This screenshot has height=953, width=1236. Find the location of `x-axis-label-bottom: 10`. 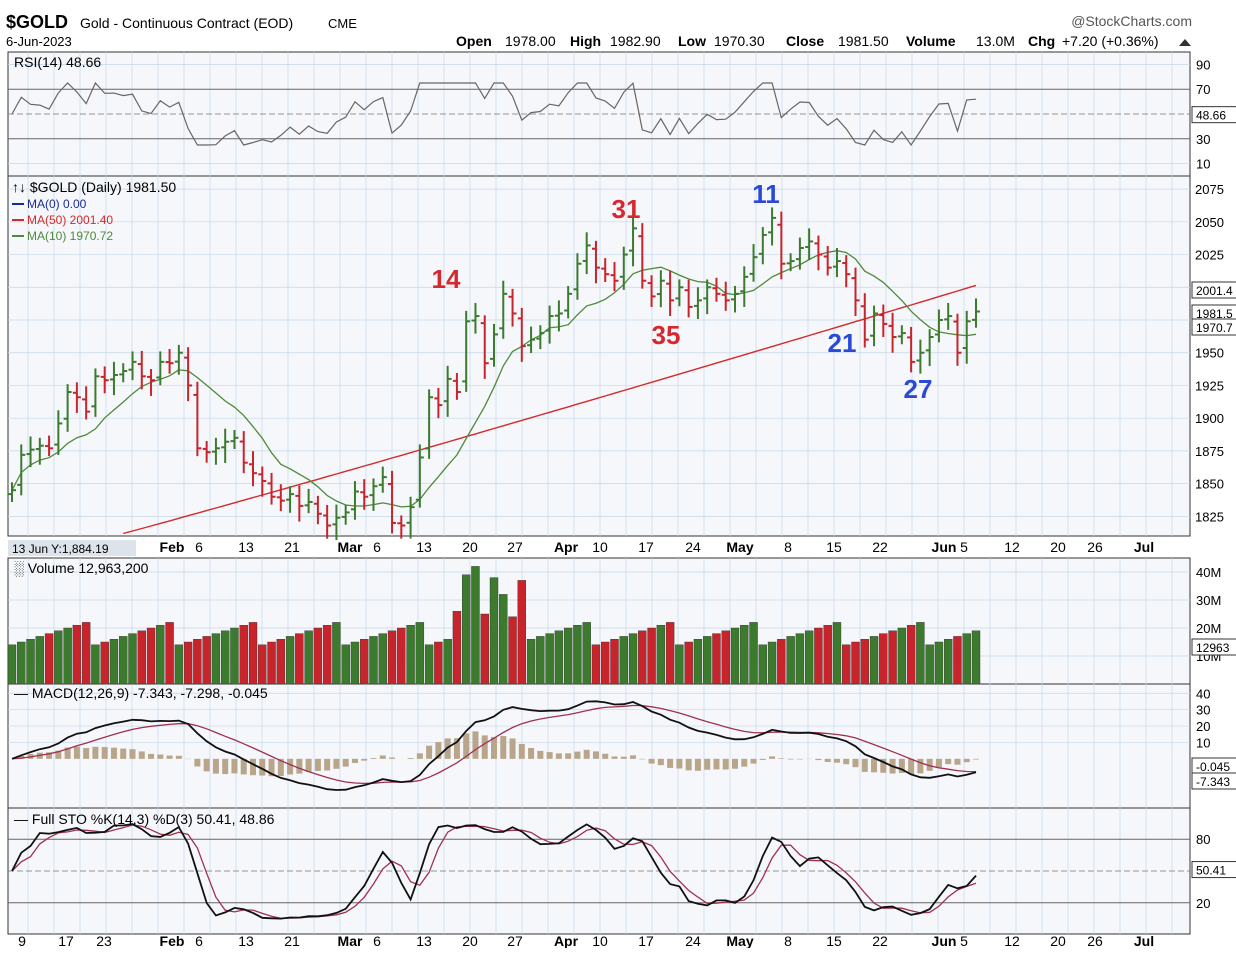

x-axis-label-bottom: 10 is located at coordinates (600, 940).